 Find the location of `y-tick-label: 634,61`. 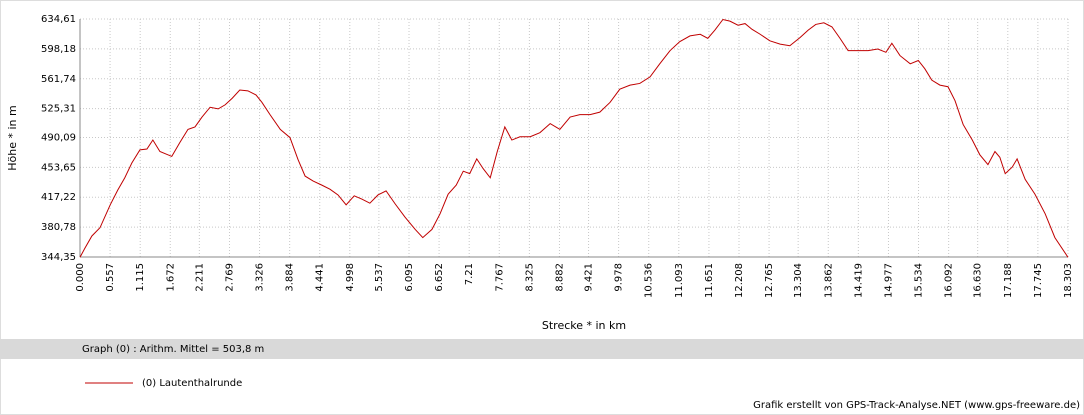

y-tick-label: 634,61 is located at coordinates (58, 19).